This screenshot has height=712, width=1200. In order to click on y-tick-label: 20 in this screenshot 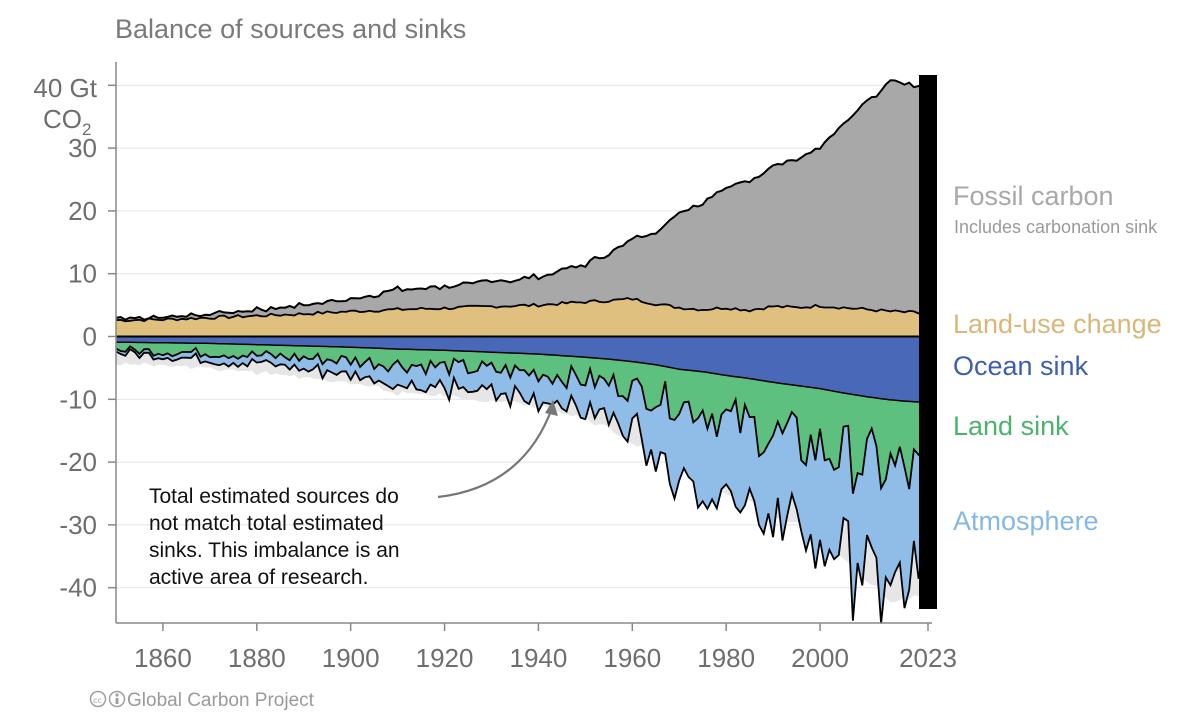, I will do `click(82, 211)`.